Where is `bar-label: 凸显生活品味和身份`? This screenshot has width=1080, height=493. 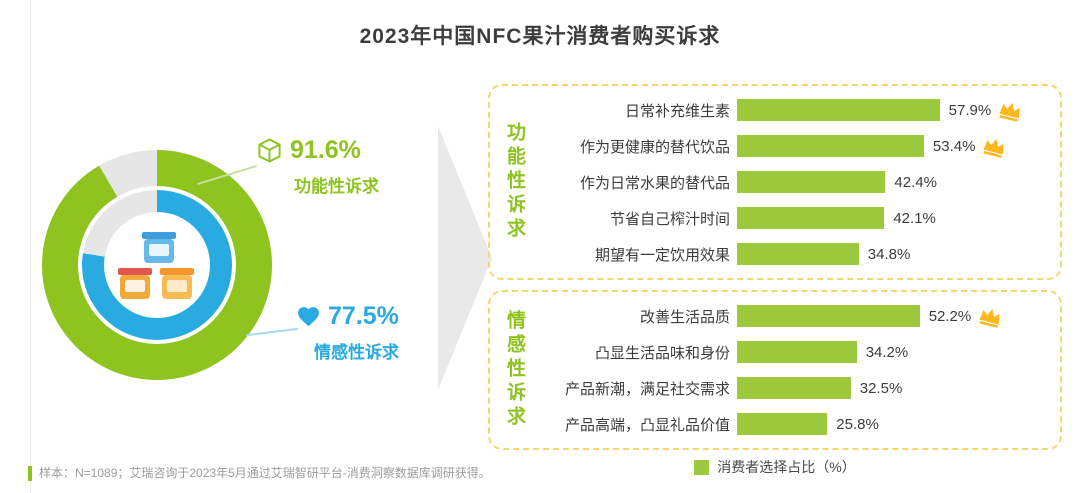 bar-label: 凸显生活品味和身份 is located at coordinates (662, 353).